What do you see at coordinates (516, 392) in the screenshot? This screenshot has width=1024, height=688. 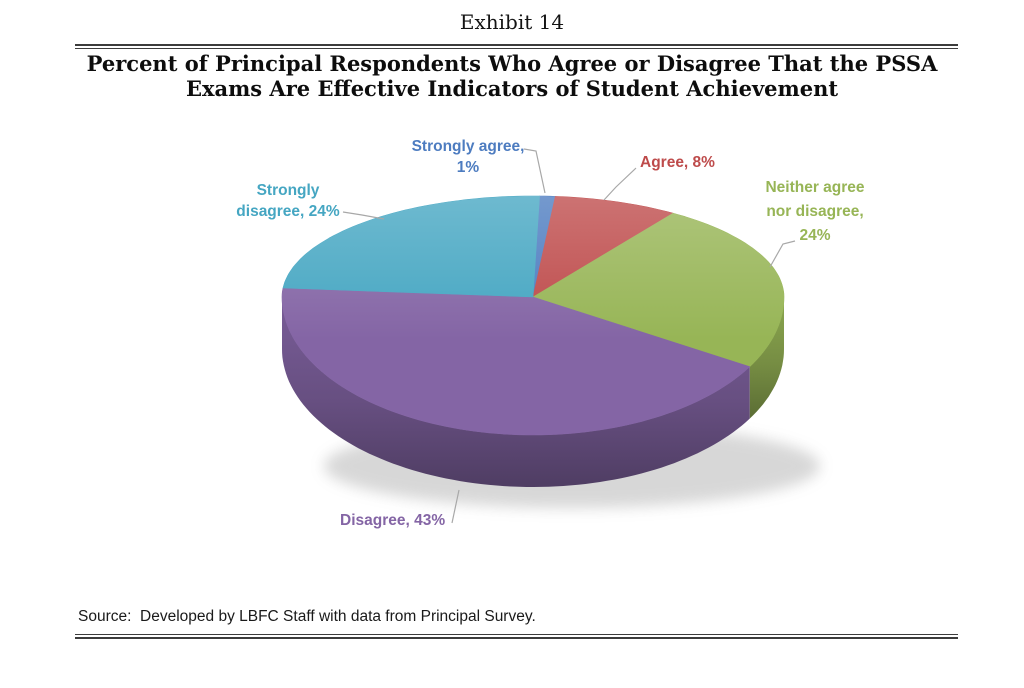 I see `pie-wall-disagree` at bounding box center [516, 392].